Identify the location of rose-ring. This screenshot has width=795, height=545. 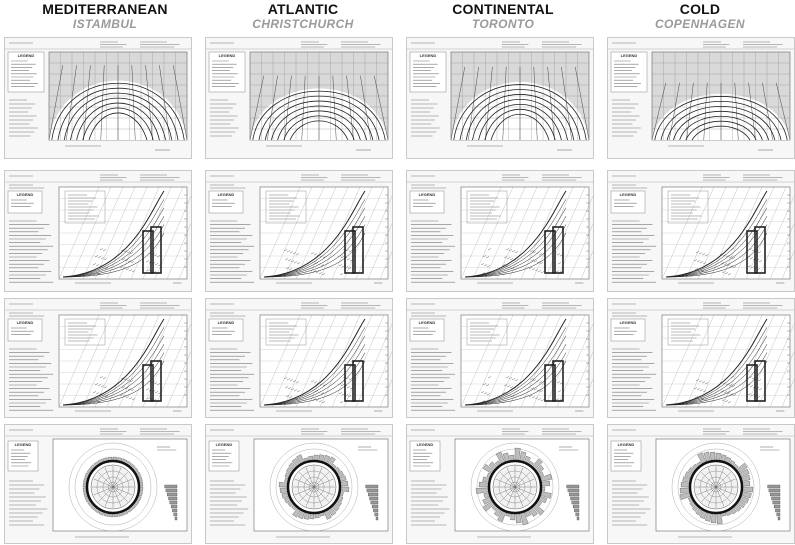
(716, 487).